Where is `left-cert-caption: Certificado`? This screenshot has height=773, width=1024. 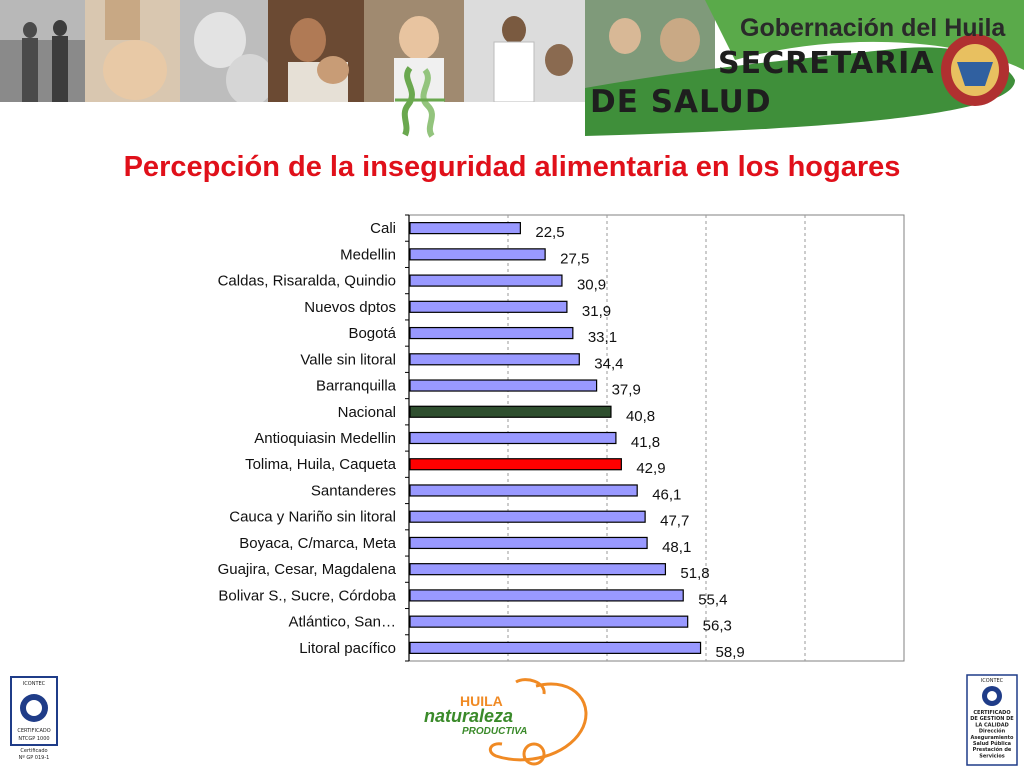
left-cert-caption: Certificado is located at coordinates (33, 751).